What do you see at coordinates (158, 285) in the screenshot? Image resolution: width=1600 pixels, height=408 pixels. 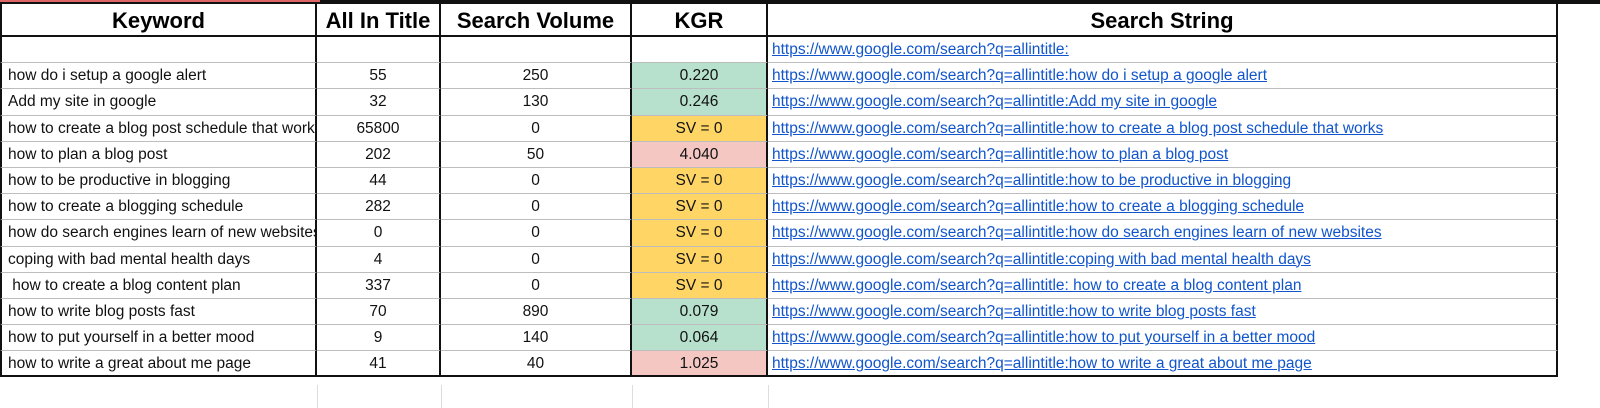 I see `keyword-cell: how to create a blog content plan` at bounding box center [158, 285].